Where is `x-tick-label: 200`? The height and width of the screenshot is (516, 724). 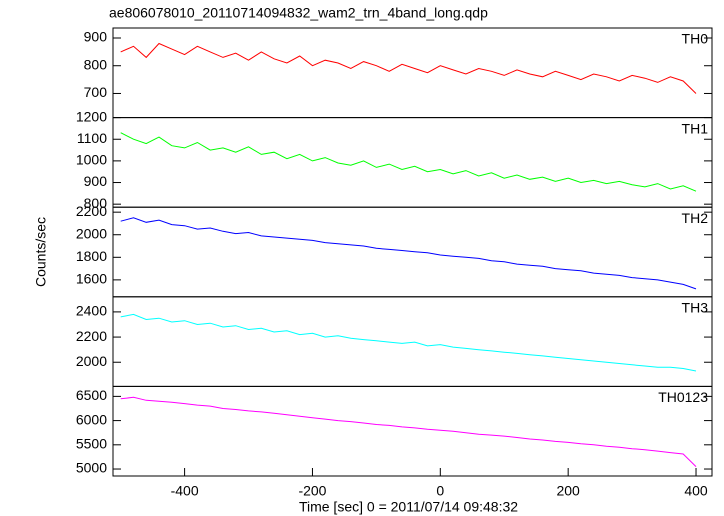
x-tick-label: 200 is located at coordinates (568, 491).